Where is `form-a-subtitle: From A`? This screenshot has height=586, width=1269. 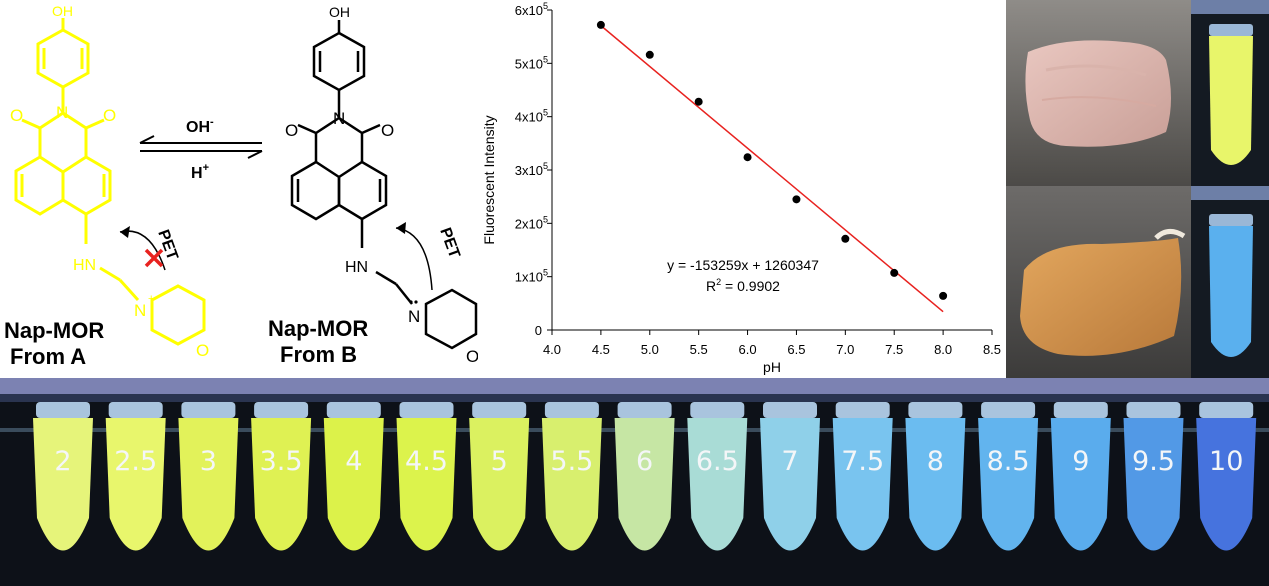
form-a-subtitle: From A is located at coordinates (48, 356).